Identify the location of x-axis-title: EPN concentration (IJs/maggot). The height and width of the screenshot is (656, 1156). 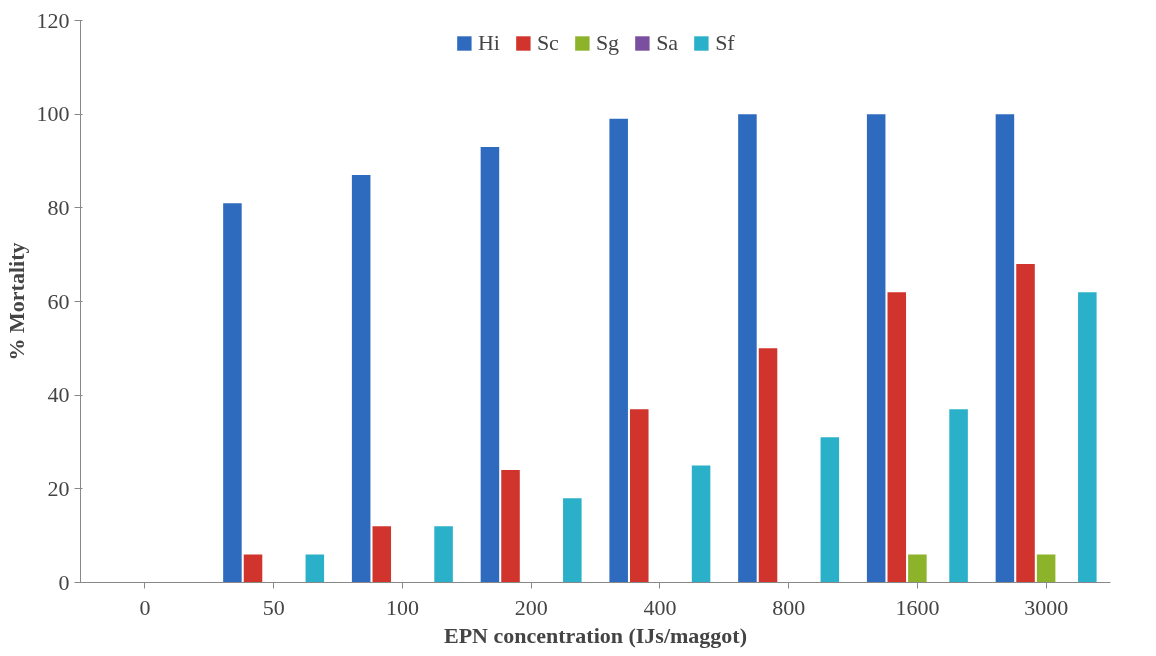
(595, 635).